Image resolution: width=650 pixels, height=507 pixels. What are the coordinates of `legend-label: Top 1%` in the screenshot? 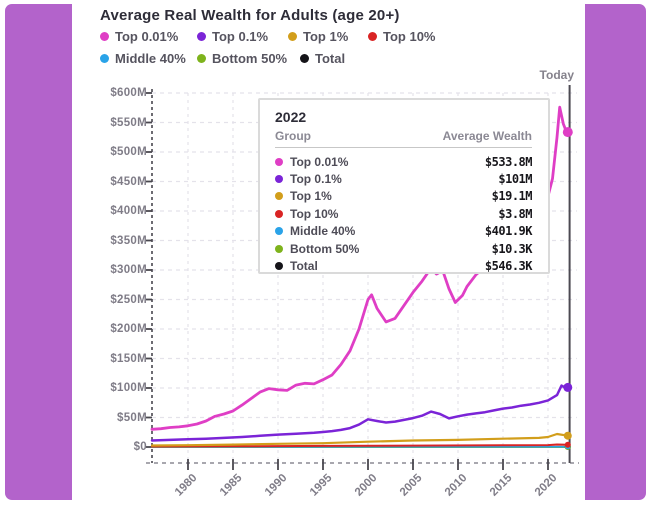 It's located at (326, 36).